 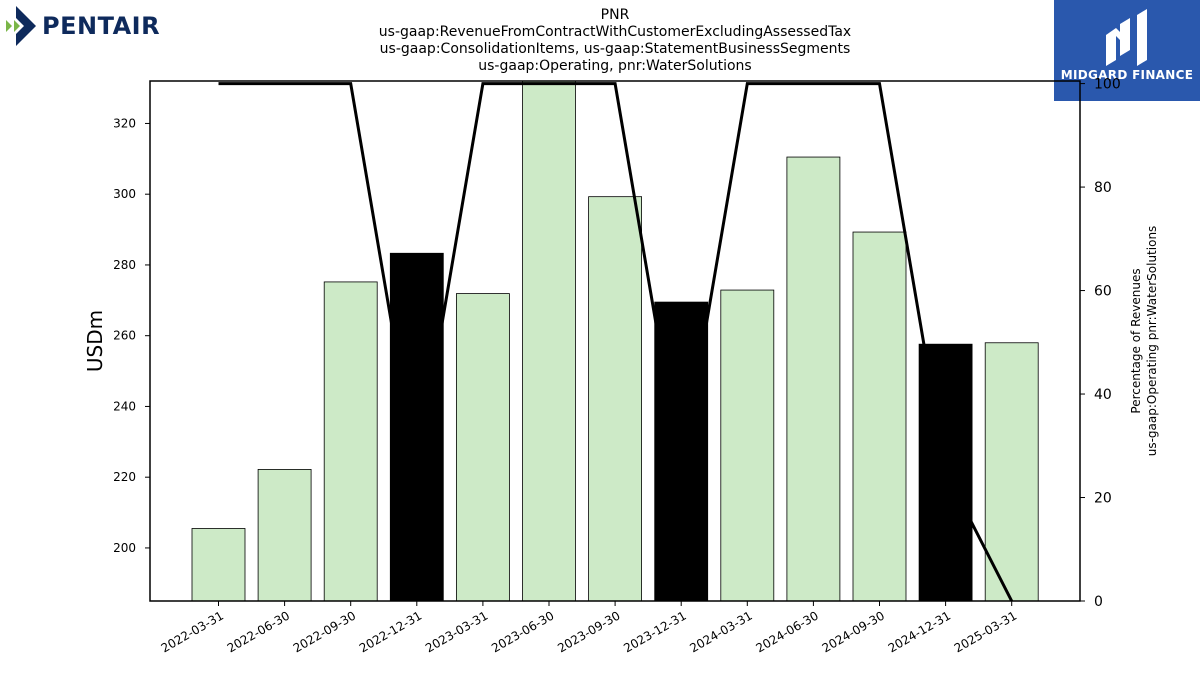 I want to click on y2-axis: 0 20 40 60 80 100, so click(x=1100, y=343).